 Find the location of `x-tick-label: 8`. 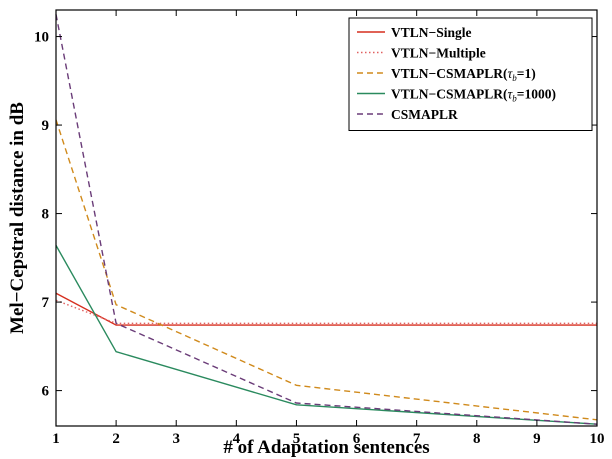

x-tick-label: 8 is located at coordinates (477, 439).